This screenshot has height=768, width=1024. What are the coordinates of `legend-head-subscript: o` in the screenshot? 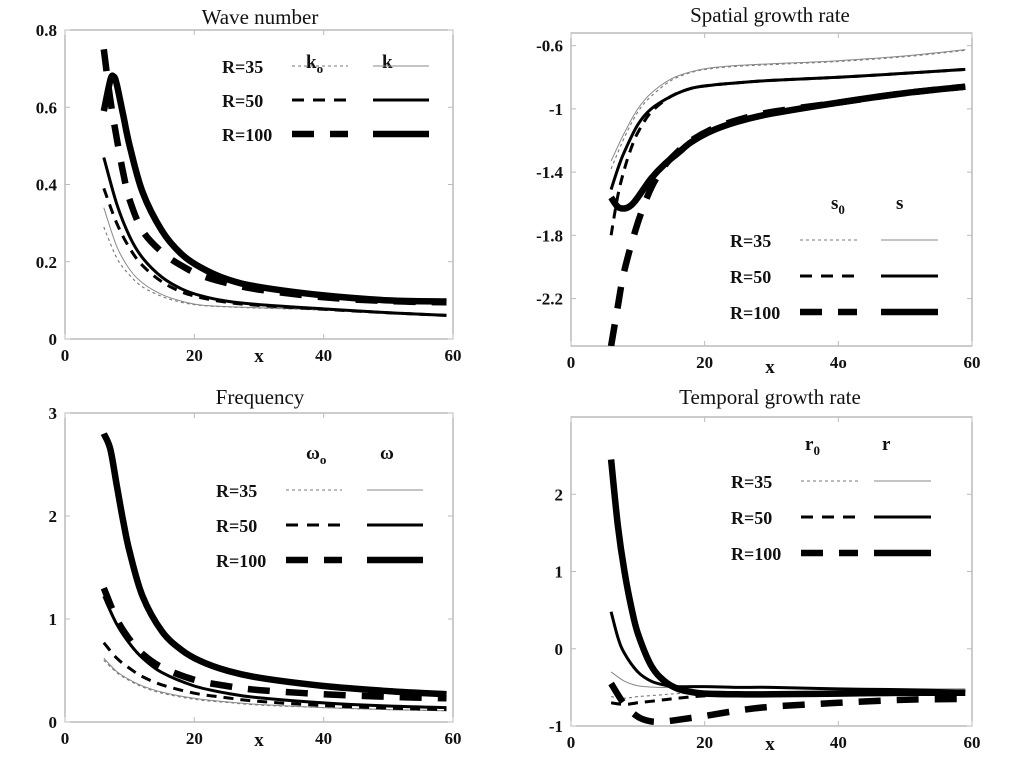 It's located at (323, 459).